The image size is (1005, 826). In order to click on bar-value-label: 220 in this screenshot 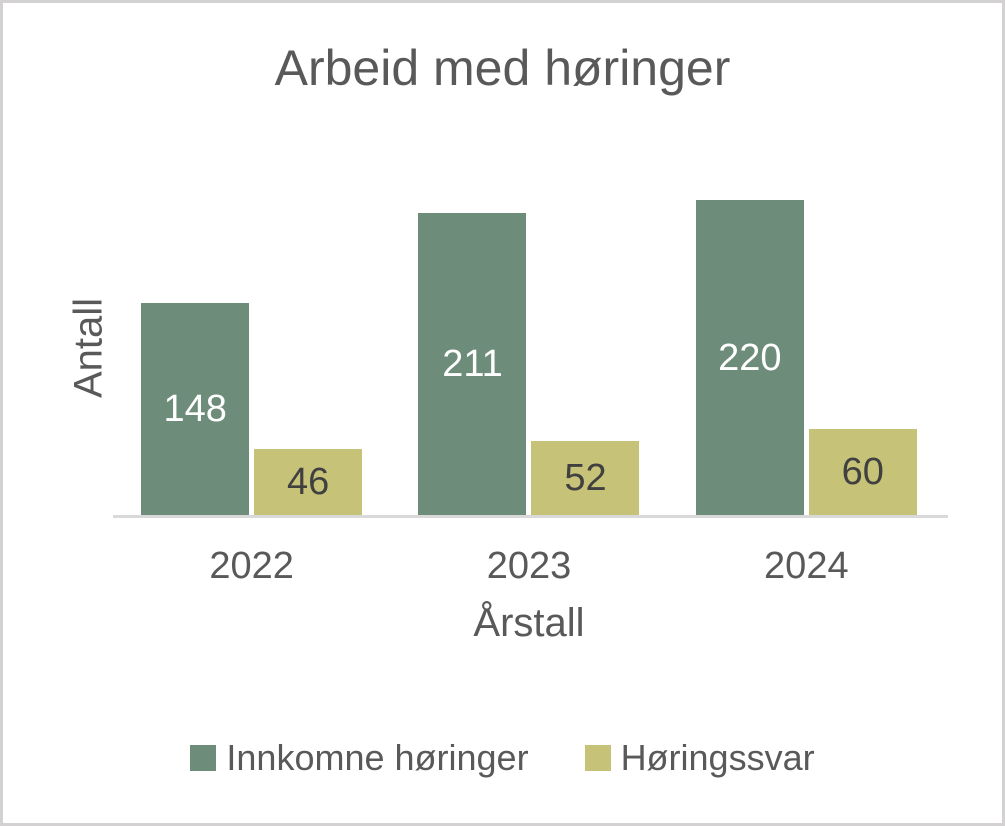, I will do `click(750, 357)`.